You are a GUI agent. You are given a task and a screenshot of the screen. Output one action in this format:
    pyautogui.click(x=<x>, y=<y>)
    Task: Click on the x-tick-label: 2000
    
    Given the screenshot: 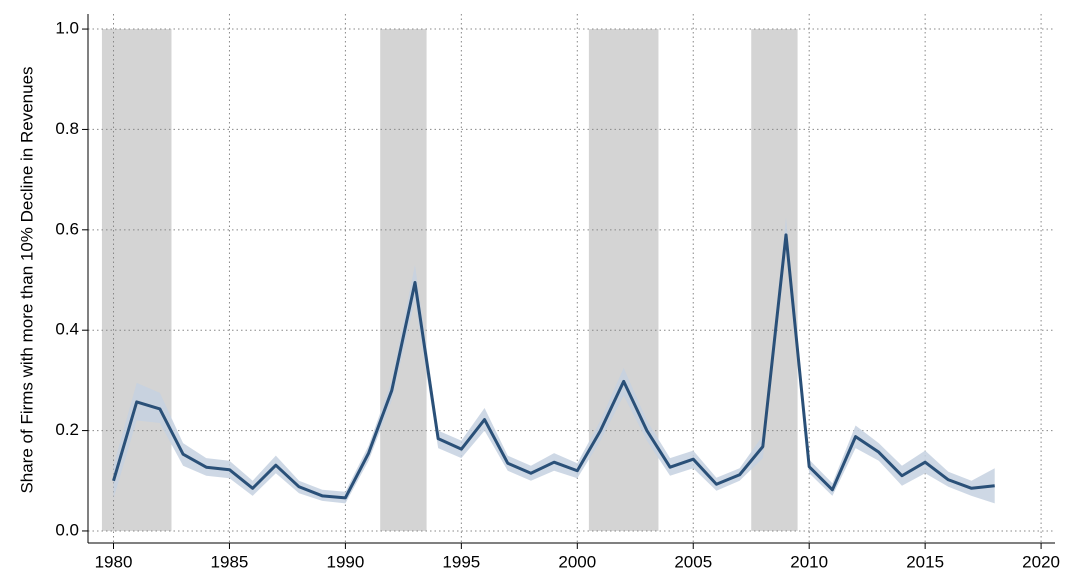 What is the action you would take?
    pyautogui.click(x=577, y=561)
    